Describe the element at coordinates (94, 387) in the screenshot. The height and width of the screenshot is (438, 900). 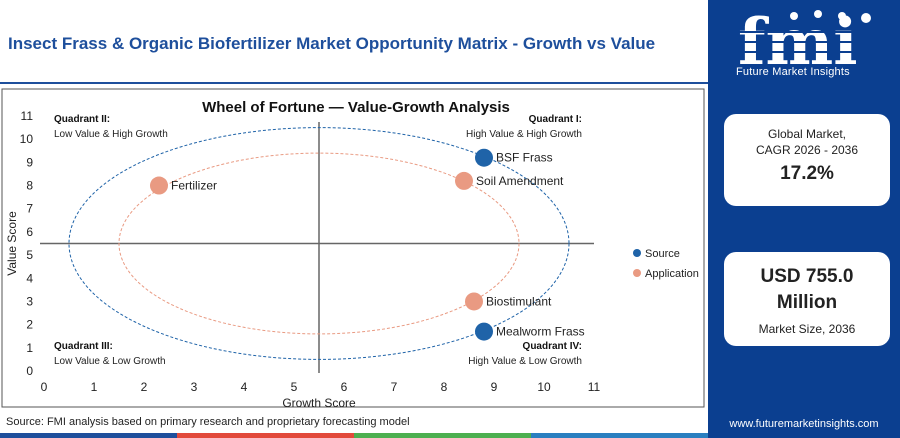
I see `x-tick-label: 1` at that location.